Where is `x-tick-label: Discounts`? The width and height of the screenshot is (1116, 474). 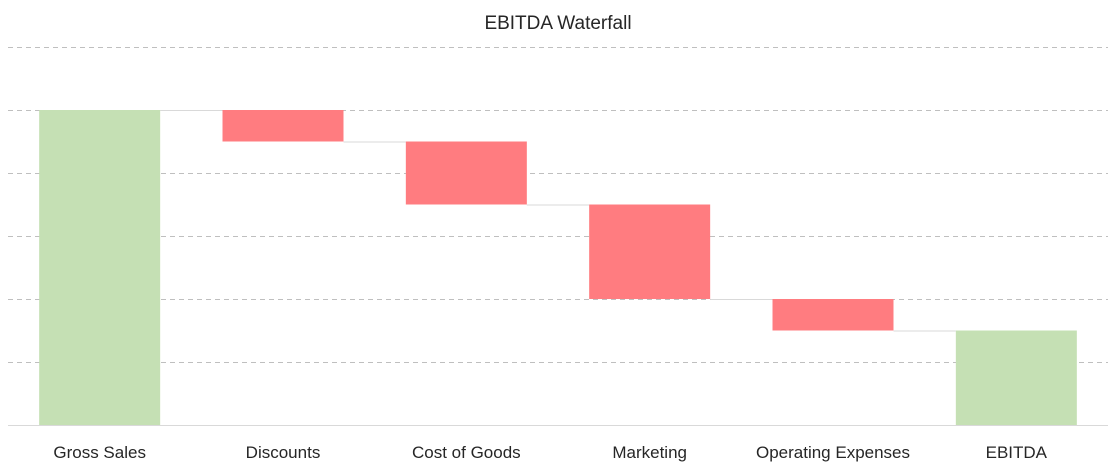 x-tick-label: Discounts is located at coordinates (283, 452).